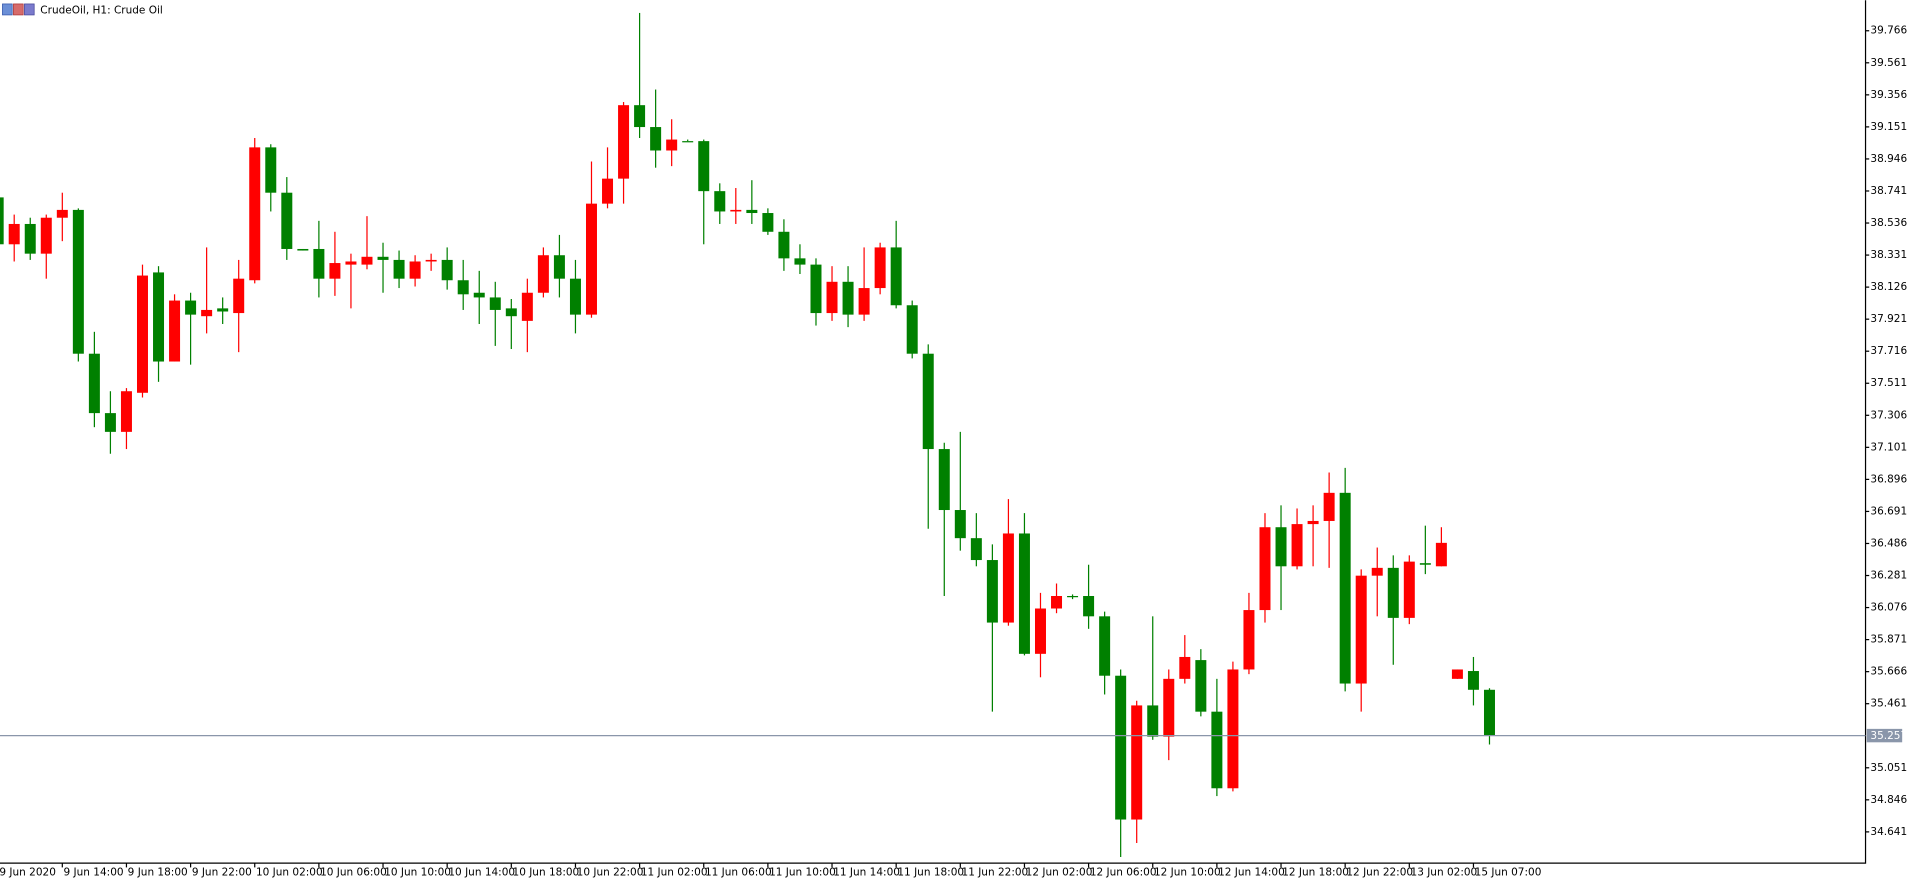  Describe the element at coordinates (1888, 543) in the screenshot. I see `y-tick-label: 36.486` at that location.